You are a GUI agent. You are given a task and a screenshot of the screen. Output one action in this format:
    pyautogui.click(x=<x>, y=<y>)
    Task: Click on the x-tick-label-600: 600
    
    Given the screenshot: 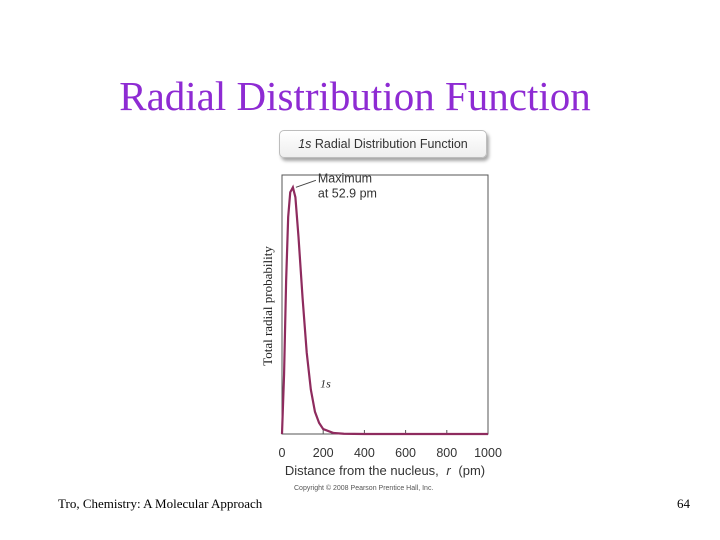 What is the action you would take?
    pyautogui.click(x=405, y=453)
    